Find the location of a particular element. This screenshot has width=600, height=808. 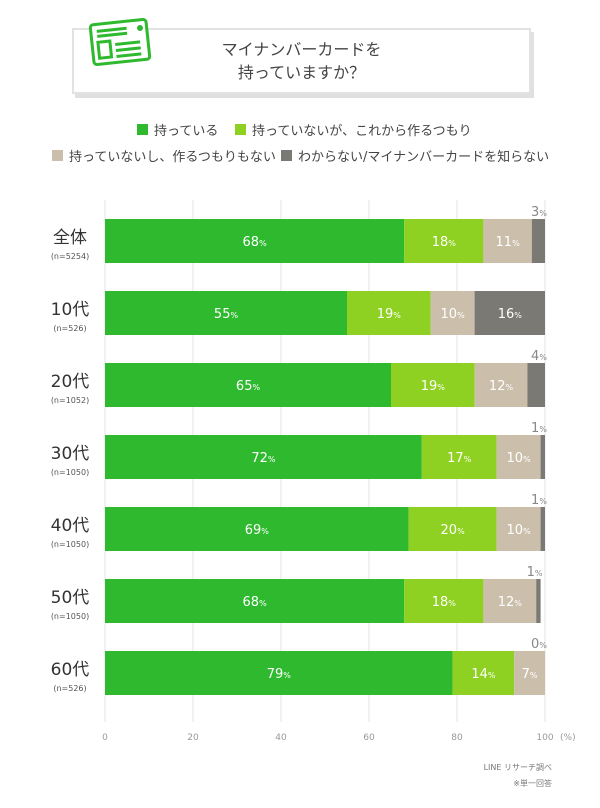

category-label: 20代 is located at coordinates (70, 382).